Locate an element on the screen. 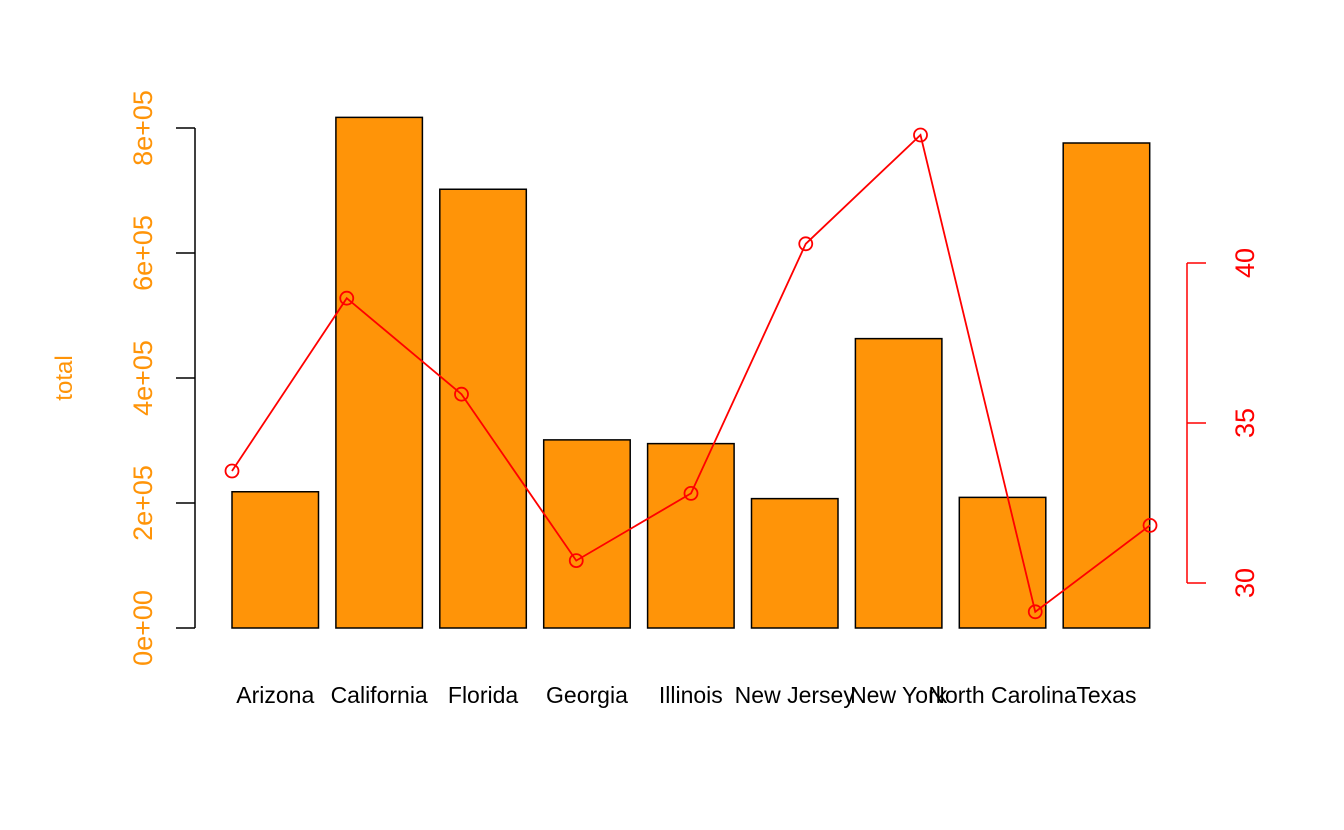  left-tick-label: 4e+05 is located at coordinates (143, 378).